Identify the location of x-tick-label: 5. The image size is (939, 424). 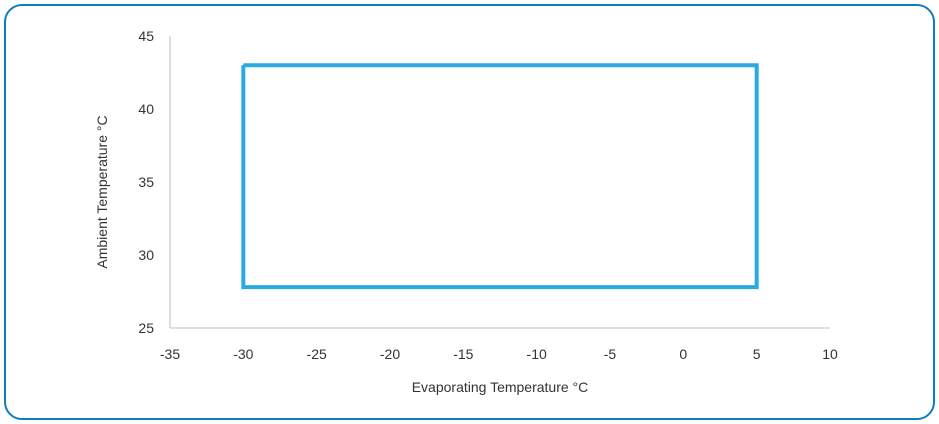
(757, 354).